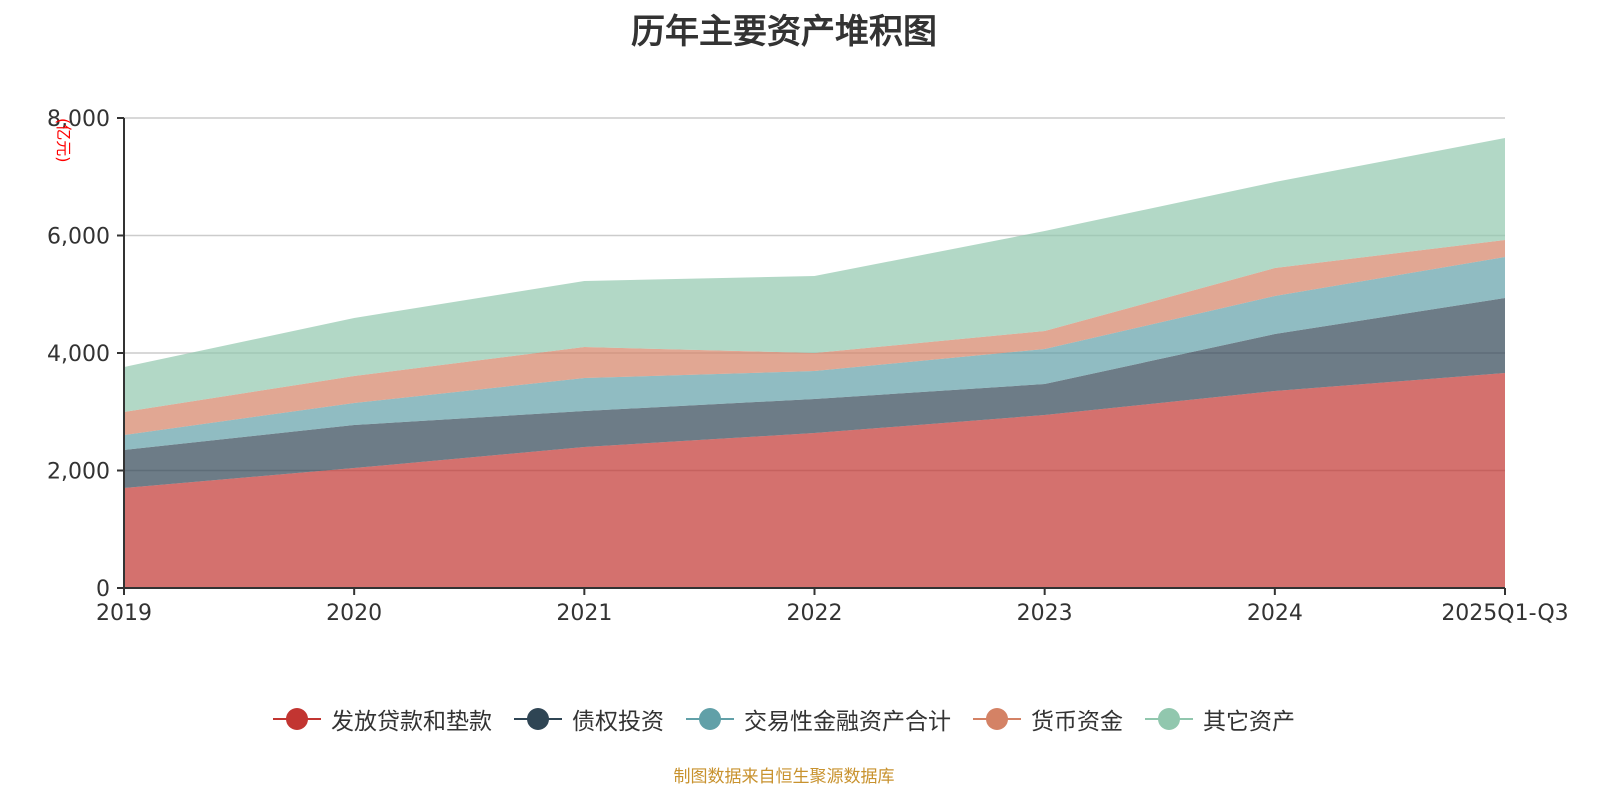  I want to click on y-tick-label: 4,000, so click(78, 354).